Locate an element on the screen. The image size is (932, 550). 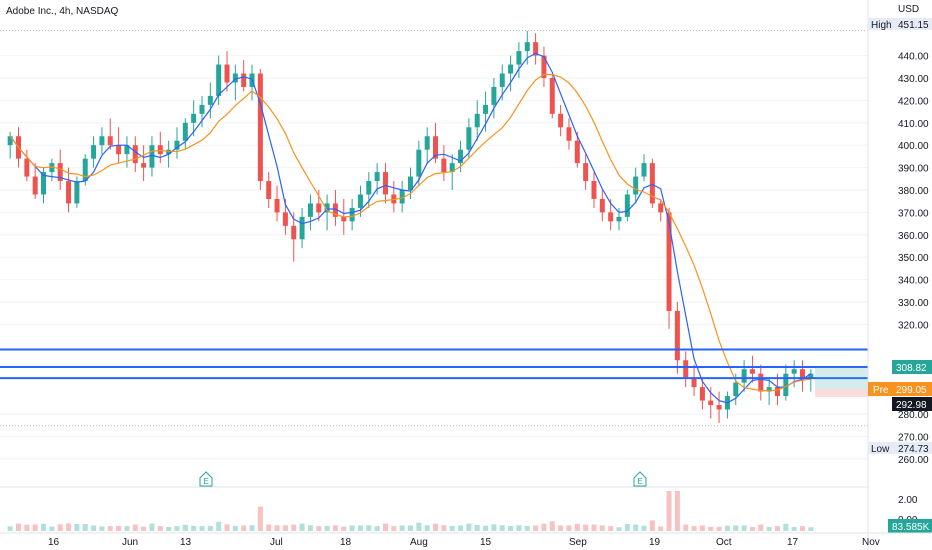
time-label: Oct is located at coordinates (724, 542).